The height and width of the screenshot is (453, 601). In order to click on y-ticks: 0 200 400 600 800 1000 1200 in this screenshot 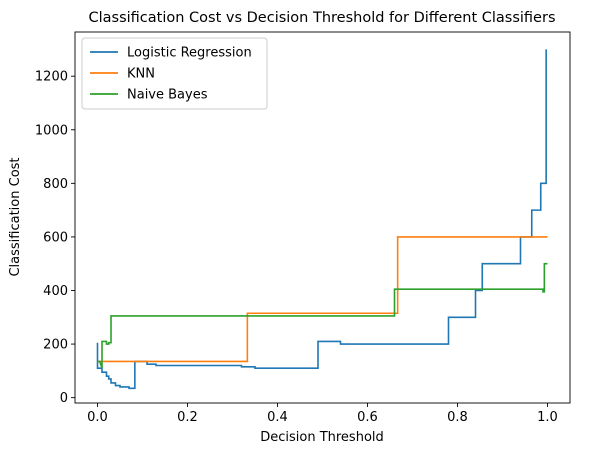, I will do `click(55, 238)`.